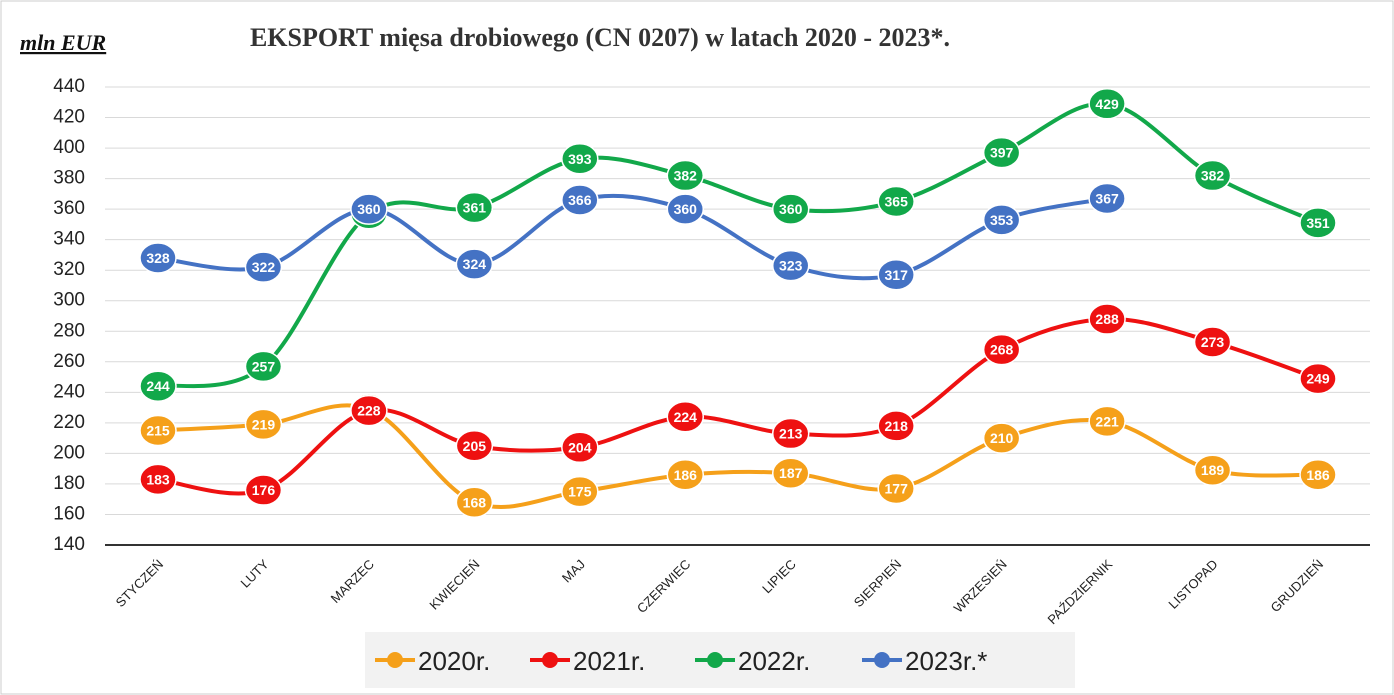  Describe the element at coordinates (432, 661) in the screenshot. I see `legend-item: 2020r.` at that location.